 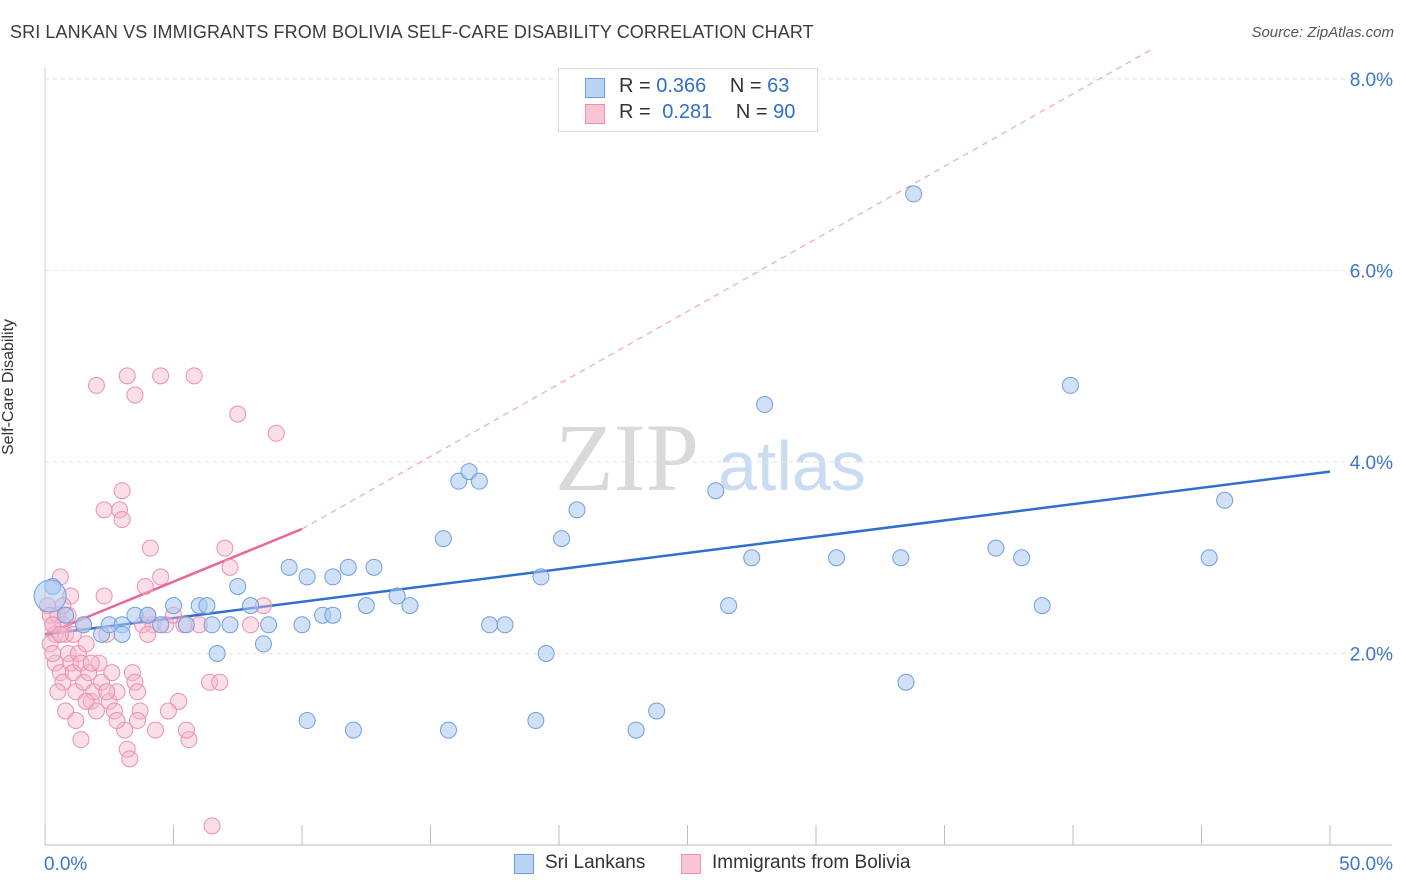 I want to click on bottom-legend-swatch-blue, so click(x=524, y=864).